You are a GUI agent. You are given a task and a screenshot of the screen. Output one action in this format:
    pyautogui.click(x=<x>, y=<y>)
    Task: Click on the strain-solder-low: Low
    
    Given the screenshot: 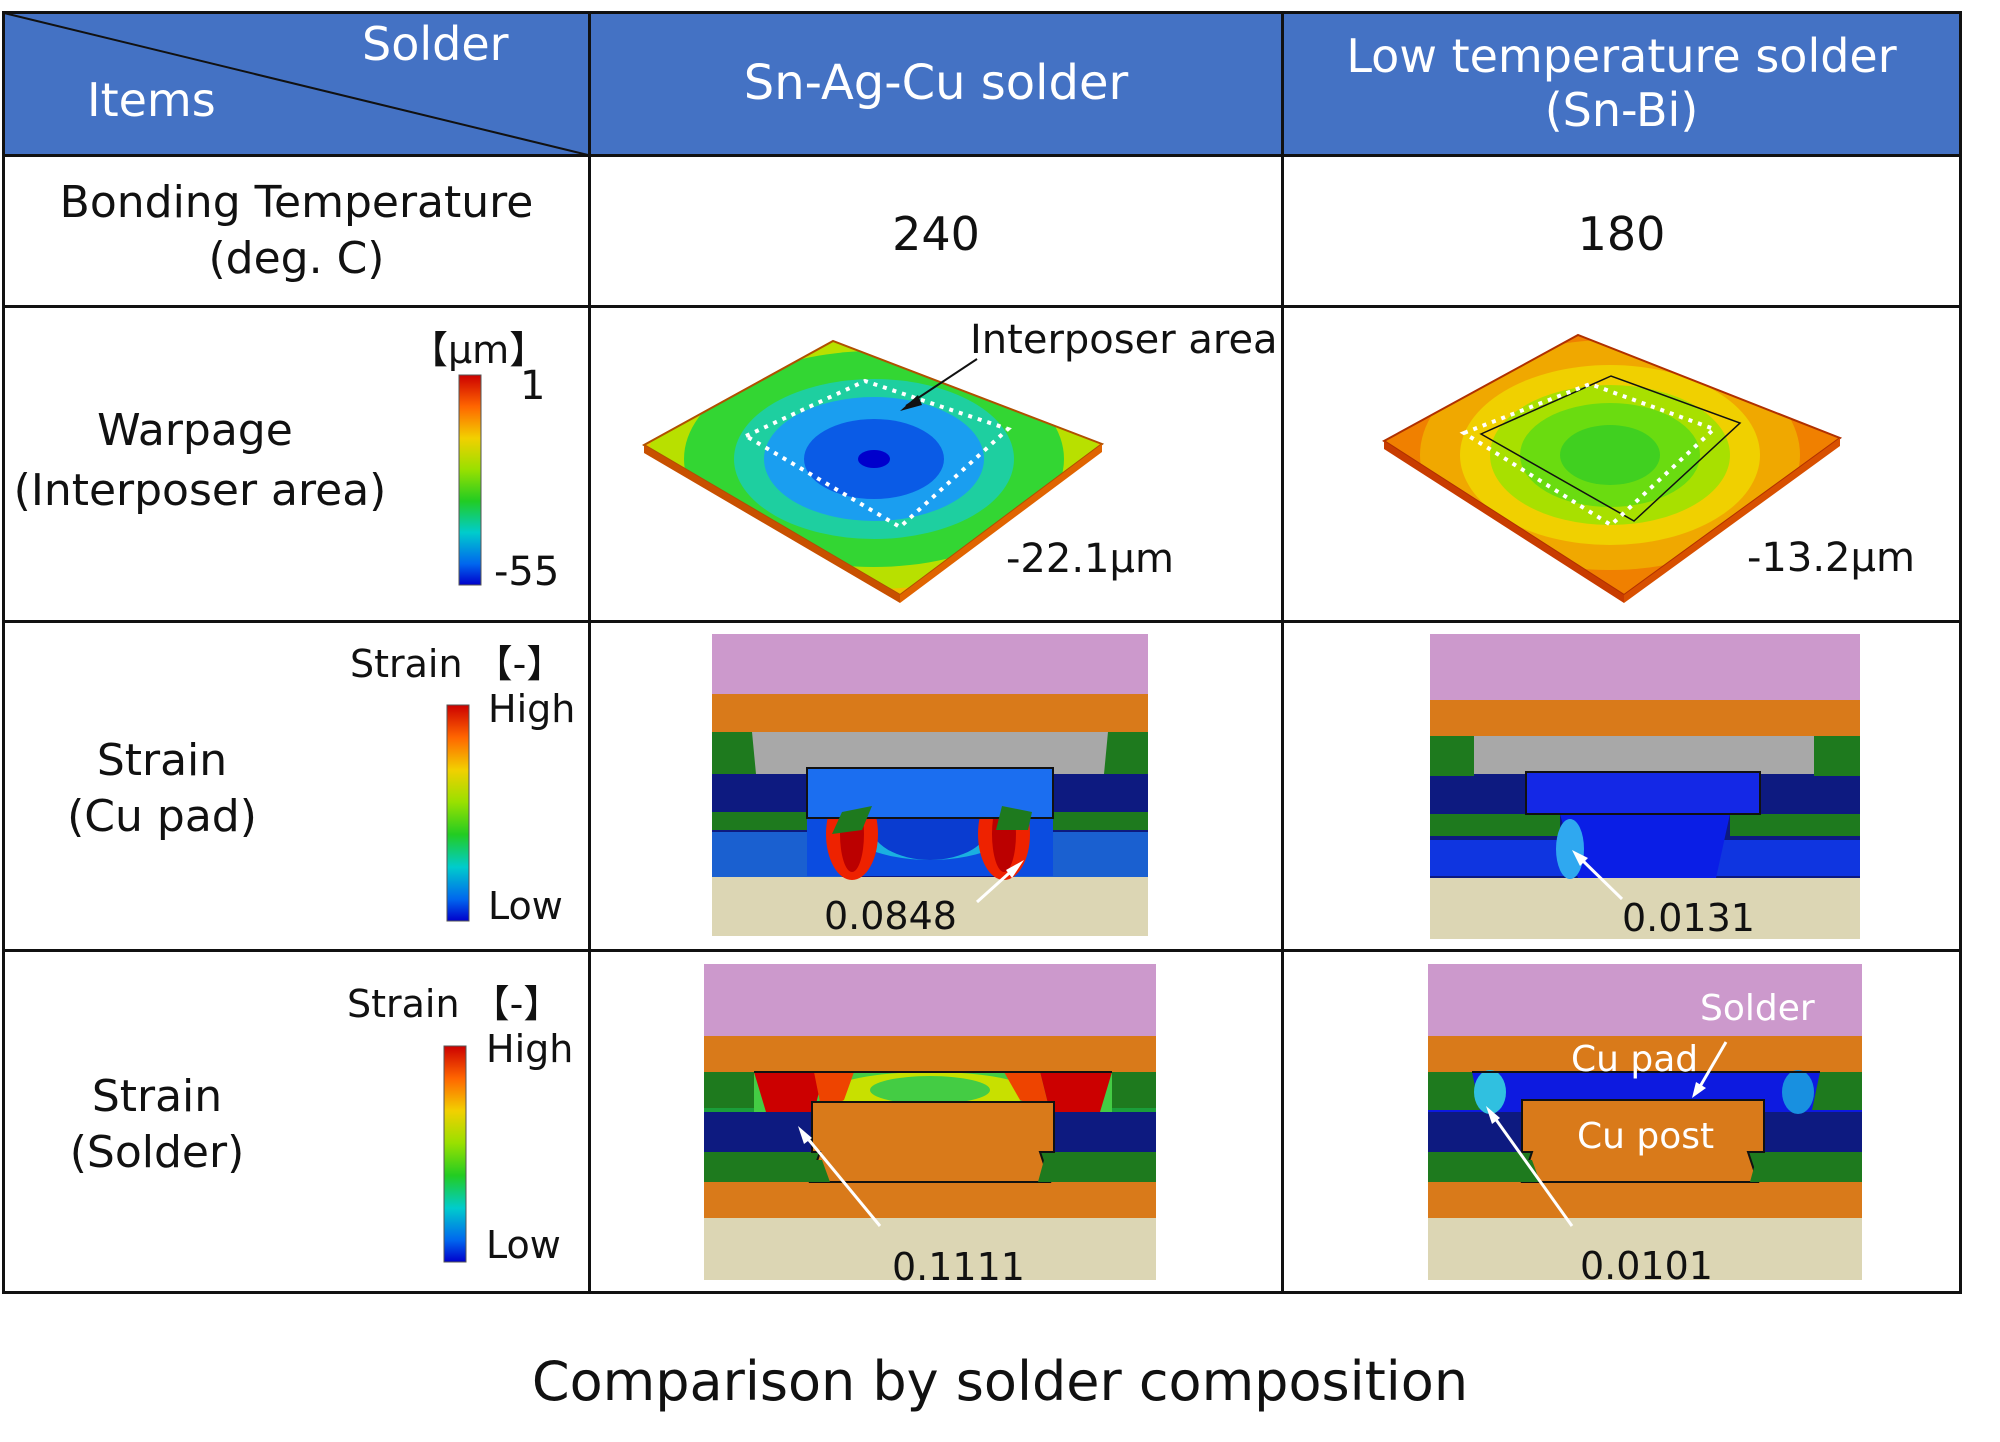 What is the action you would take?
    pyautogui.click(x=523, y=1245)
    